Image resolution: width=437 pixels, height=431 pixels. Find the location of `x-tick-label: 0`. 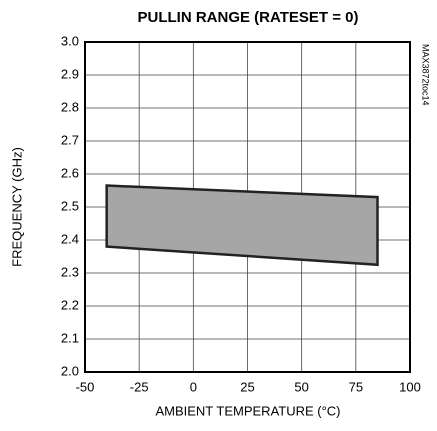

x-tick-label: 0 is located at coordinates (193, 386).